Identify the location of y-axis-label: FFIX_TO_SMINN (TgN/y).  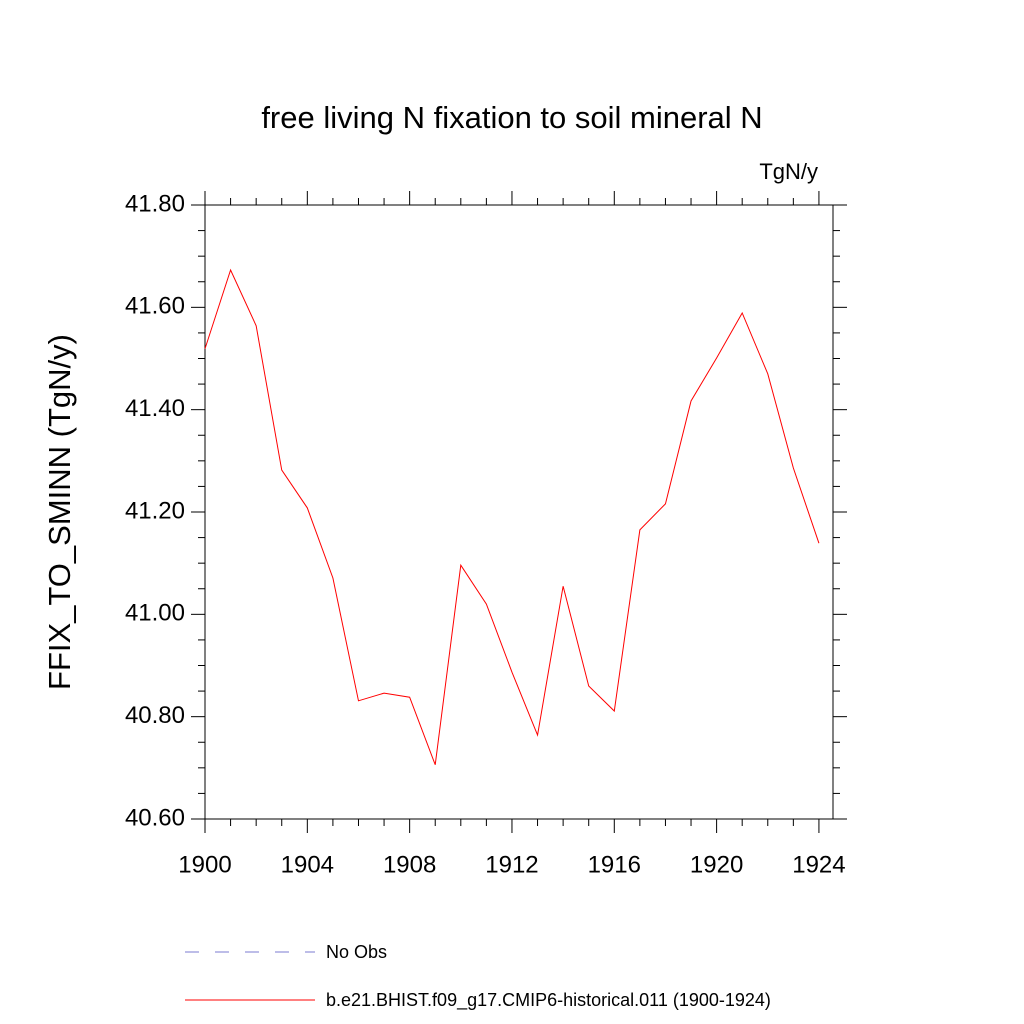
(59, 512).